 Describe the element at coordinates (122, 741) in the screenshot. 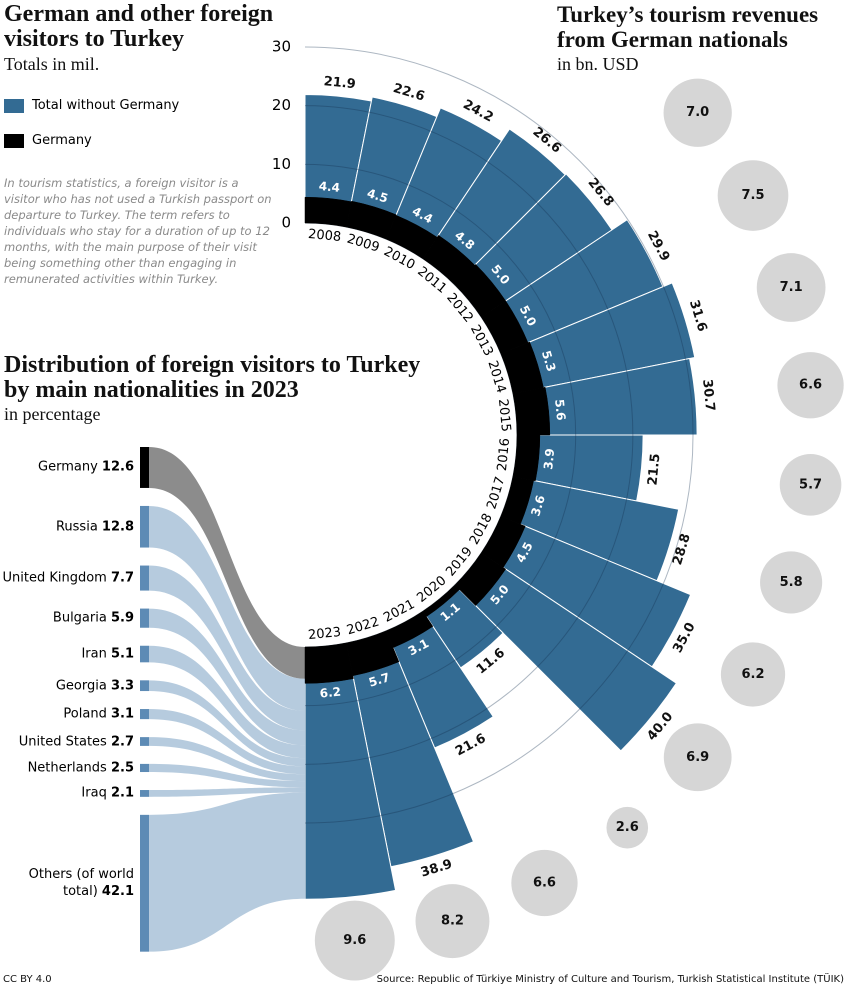

I see `value-label: 2.7` at that location.